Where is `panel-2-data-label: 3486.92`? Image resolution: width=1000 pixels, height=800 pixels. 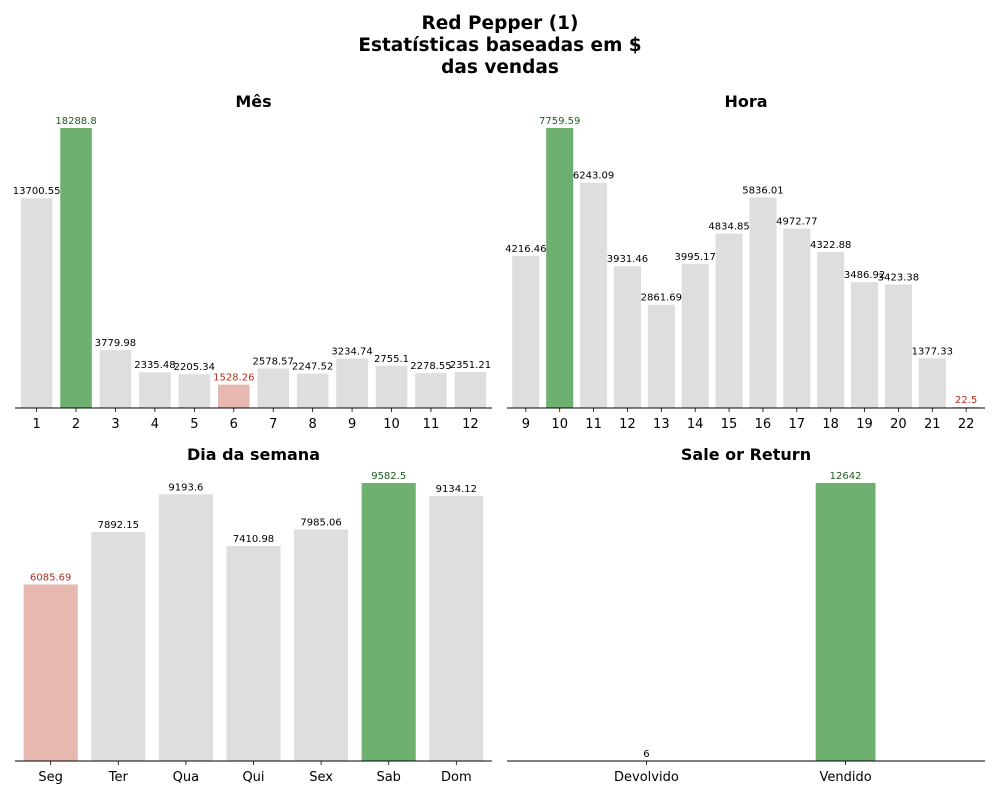 panel-2-data-label: 3486.92 is located at coordinates (864, 275).